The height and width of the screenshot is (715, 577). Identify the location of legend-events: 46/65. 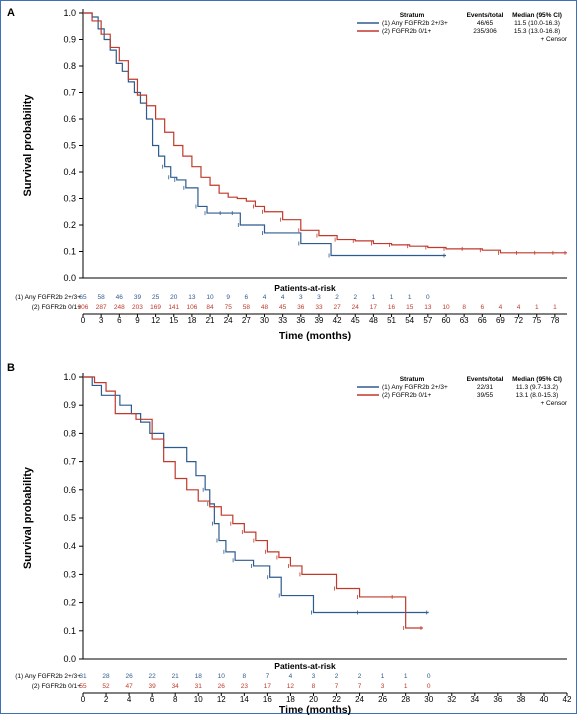
(485, 23).